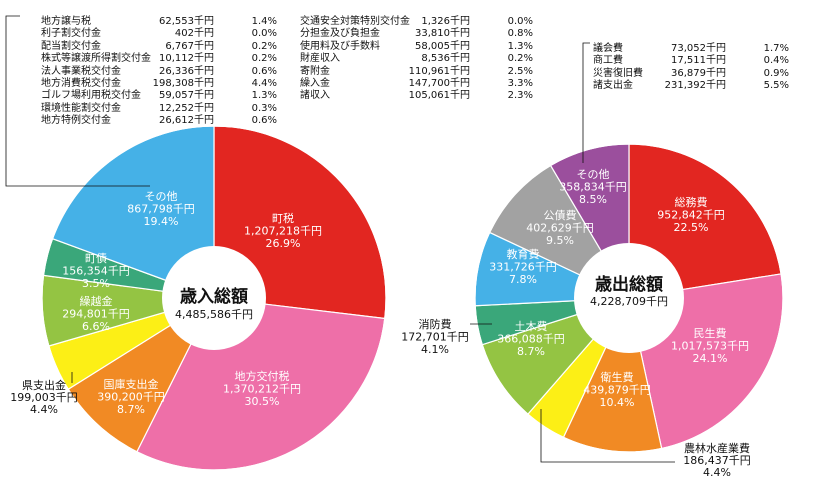 Image resolution: width=814 pixels, height=485 pixels. What do you see at coordinates (91, 96) in the screenshot?
I see `breakdown-item-name: ゴルフ場利用税交付金` at bounding box center [91, 96].